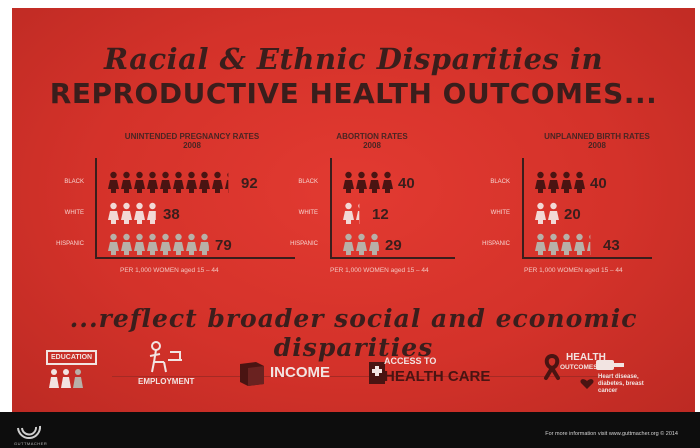  What do you see at coordinates (300, 372) in the screenshot?
I see `income-label: INCOME` at bounding box center [300, 372].